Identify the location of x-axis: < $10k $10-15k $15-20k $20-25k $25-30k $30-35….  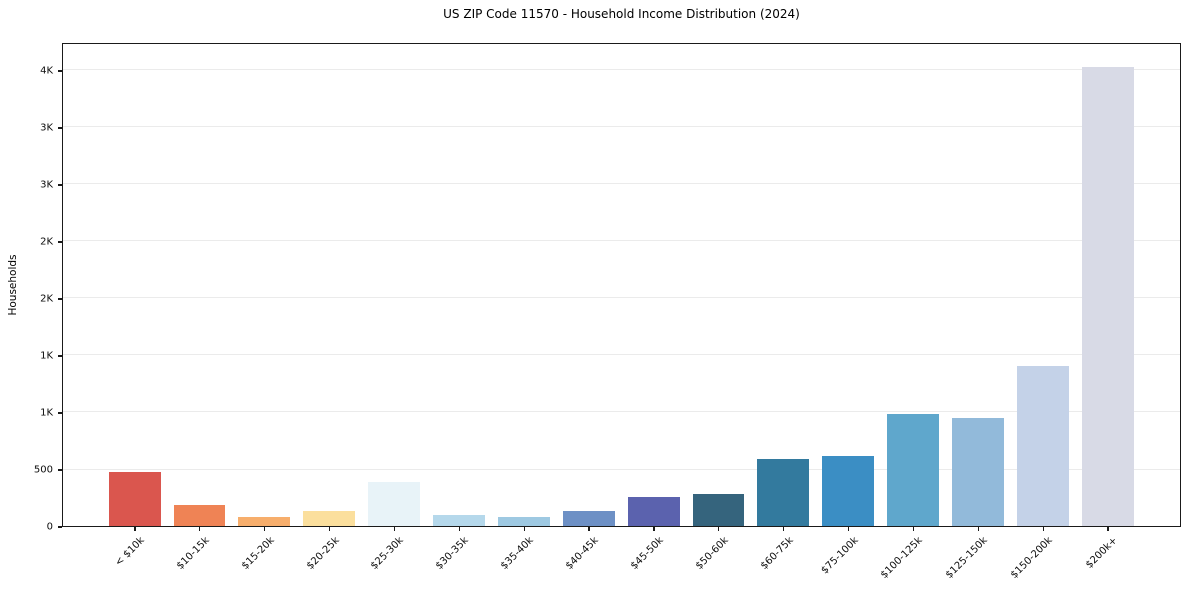
(621, 558).